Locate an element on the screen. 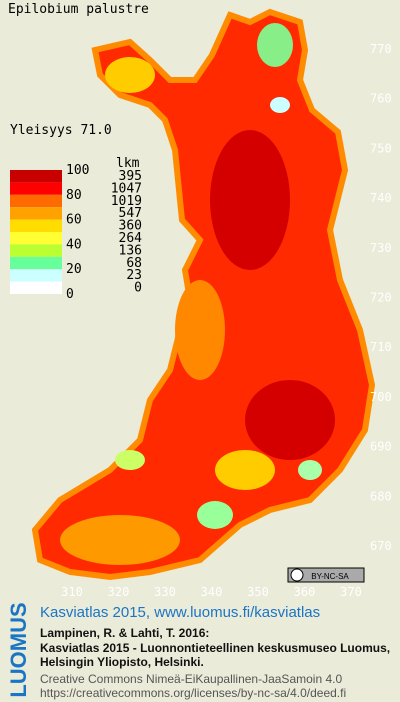 This screenshot has width=400, height=702. frequency: Yleisyys 71.0 is located at coordinates (61, 130).